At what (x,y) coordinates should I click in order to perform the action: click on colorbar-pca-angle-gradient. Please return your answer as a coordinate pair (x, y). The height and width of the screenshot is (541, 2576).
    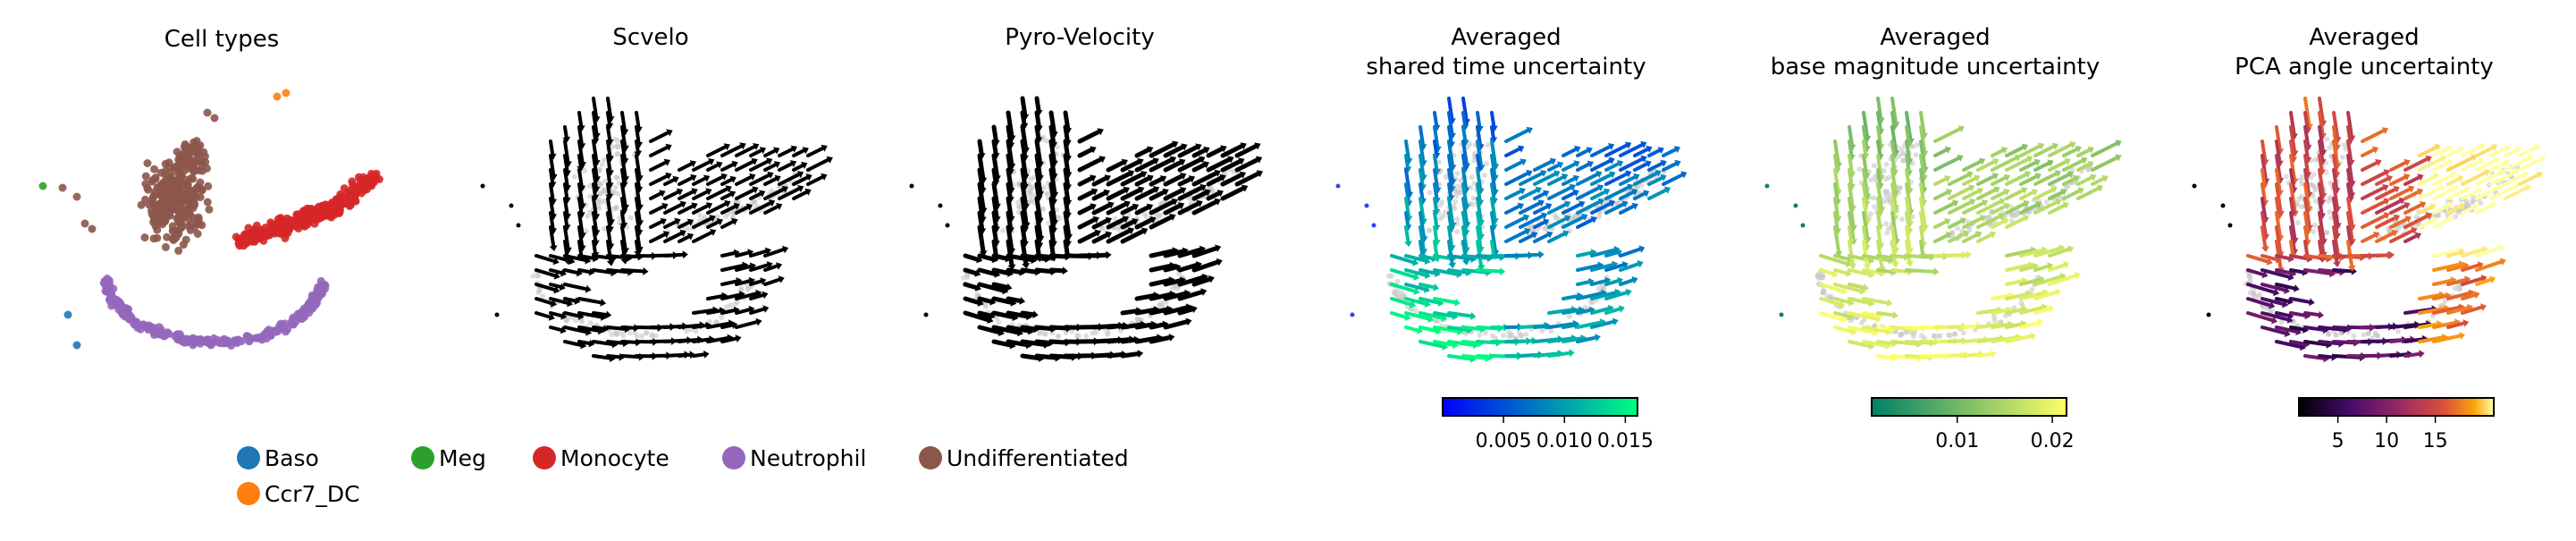
    Looking at the image, I should click on (2397, 407).